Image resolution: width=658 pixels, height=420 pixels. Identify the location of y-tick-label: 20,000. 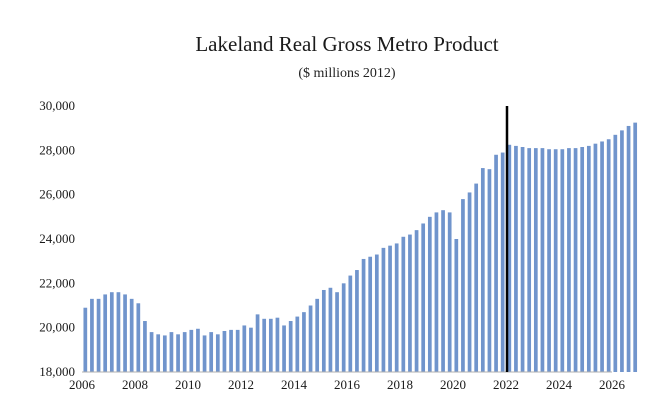
(57, 327).